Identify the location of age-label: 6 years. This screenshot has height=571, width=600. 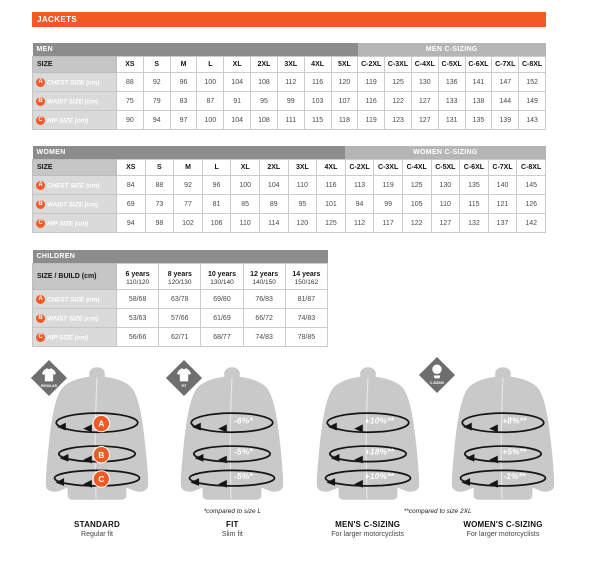
(137, 274).